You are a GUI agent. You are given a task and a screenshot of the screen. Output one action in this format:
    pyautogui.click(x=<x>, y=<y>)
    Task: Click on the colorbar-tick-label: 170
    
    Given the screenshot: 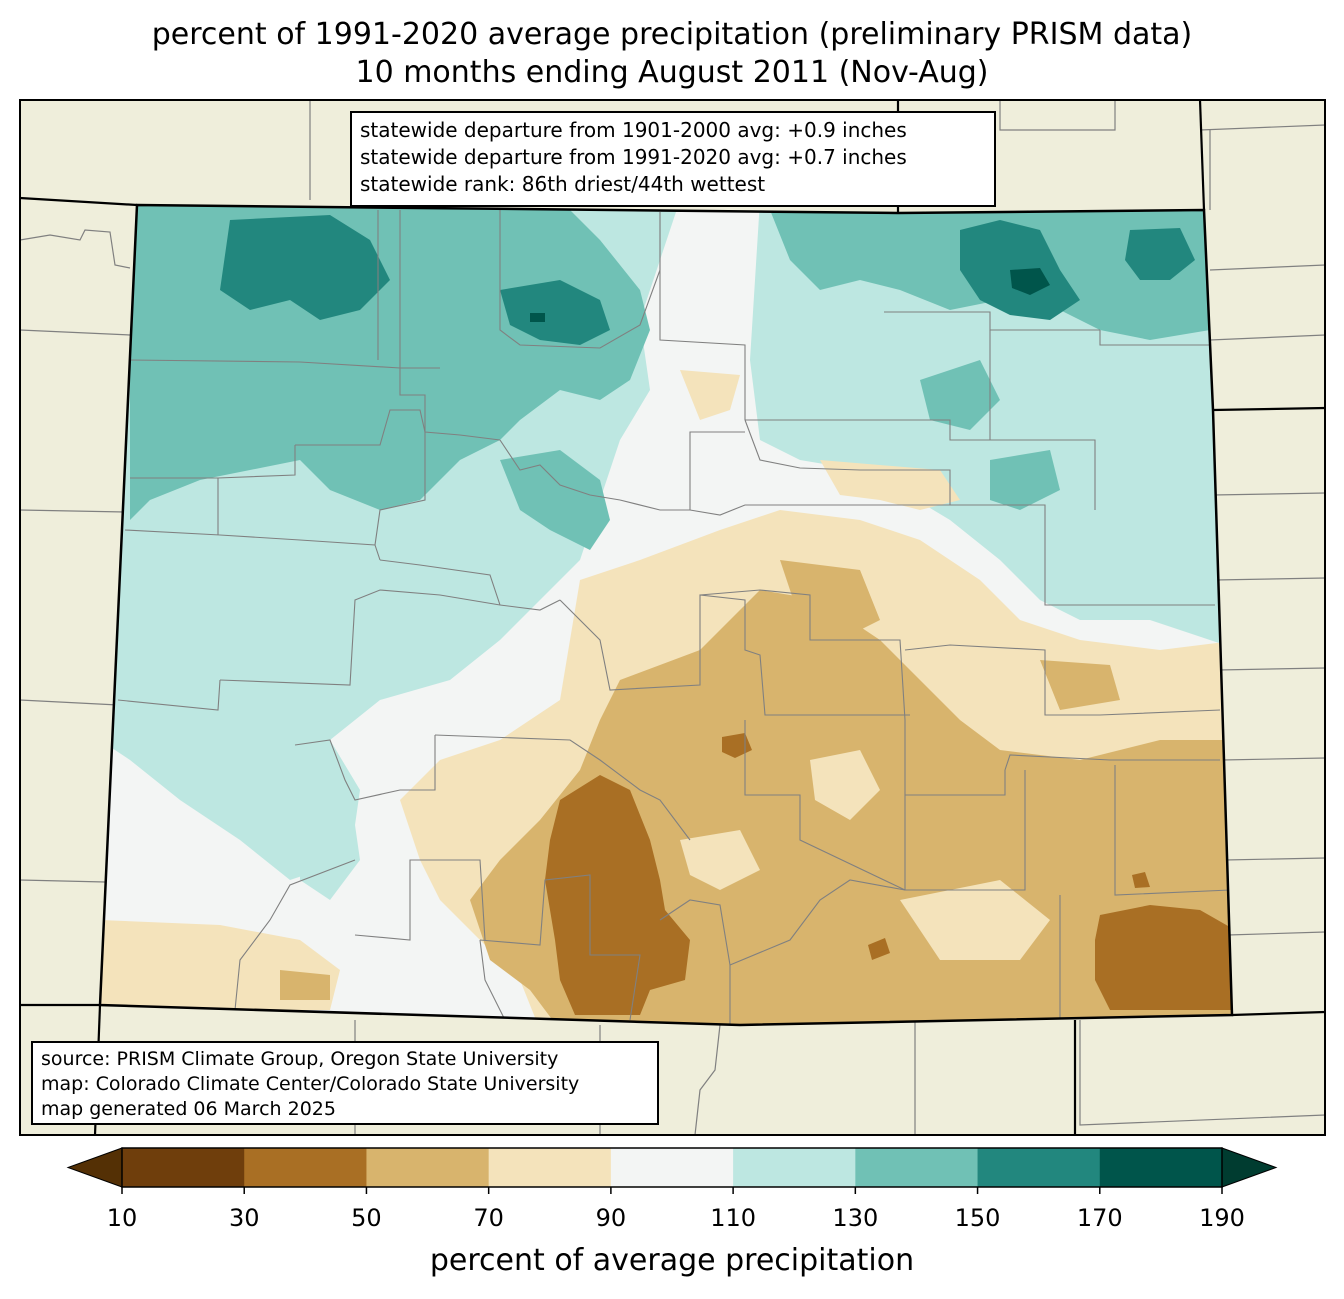 What is the action you would take?
    pyautogui.click(x=1099, y=1218)
    